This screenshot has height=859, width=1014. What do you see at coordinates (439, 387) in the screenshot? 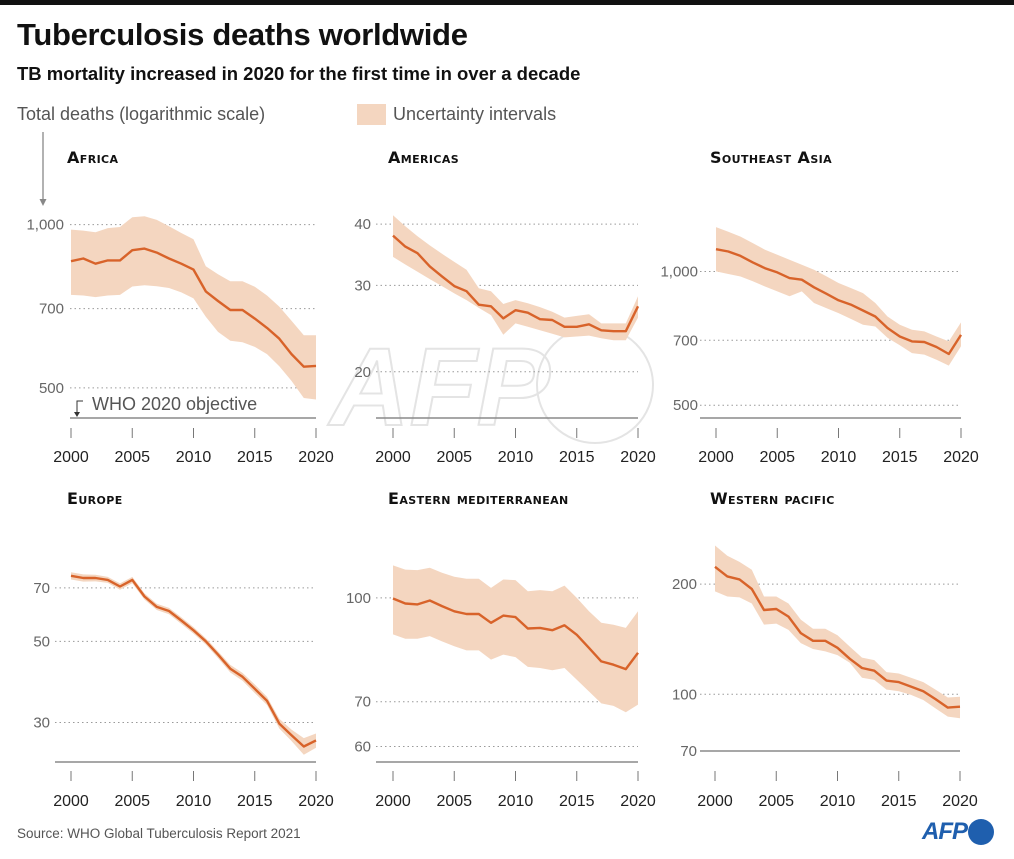
I see `afp-watermark: AFP` at bounding box center [439, 387].